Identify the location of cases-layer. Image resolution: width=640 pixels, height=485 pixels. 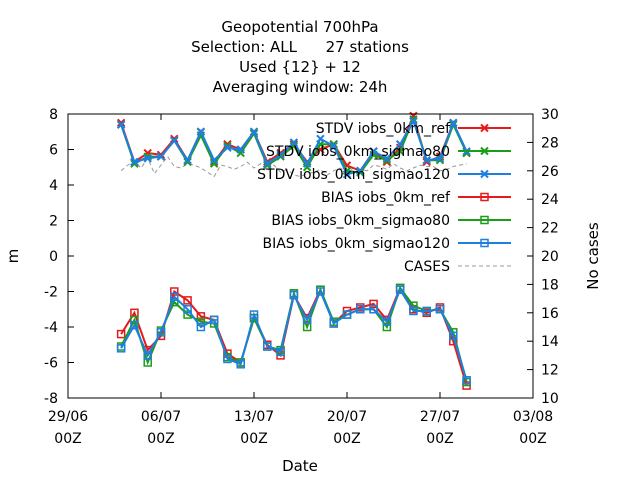
(293, 166).